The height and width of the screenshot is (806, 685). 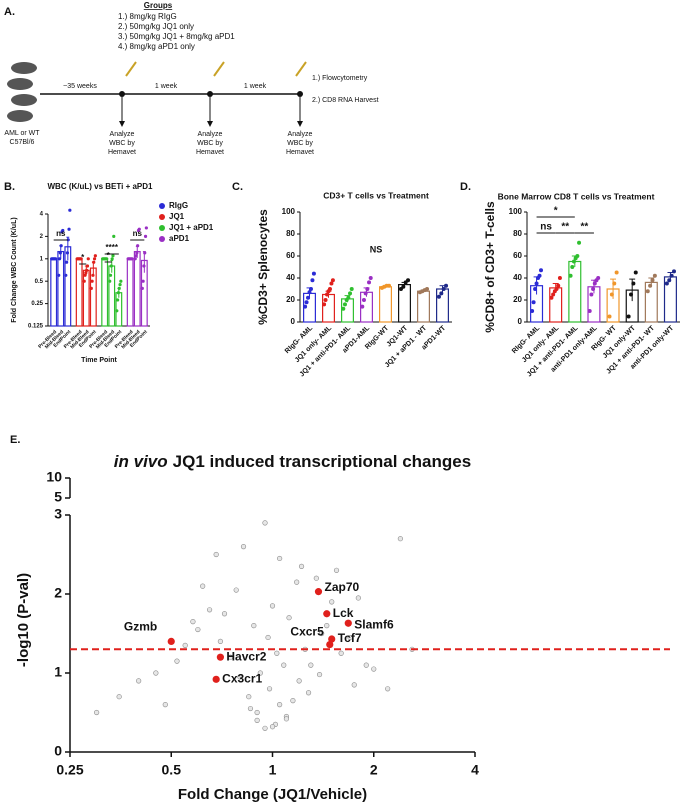 I want to click on gene-label: Lck, so click(x=343, y=613).